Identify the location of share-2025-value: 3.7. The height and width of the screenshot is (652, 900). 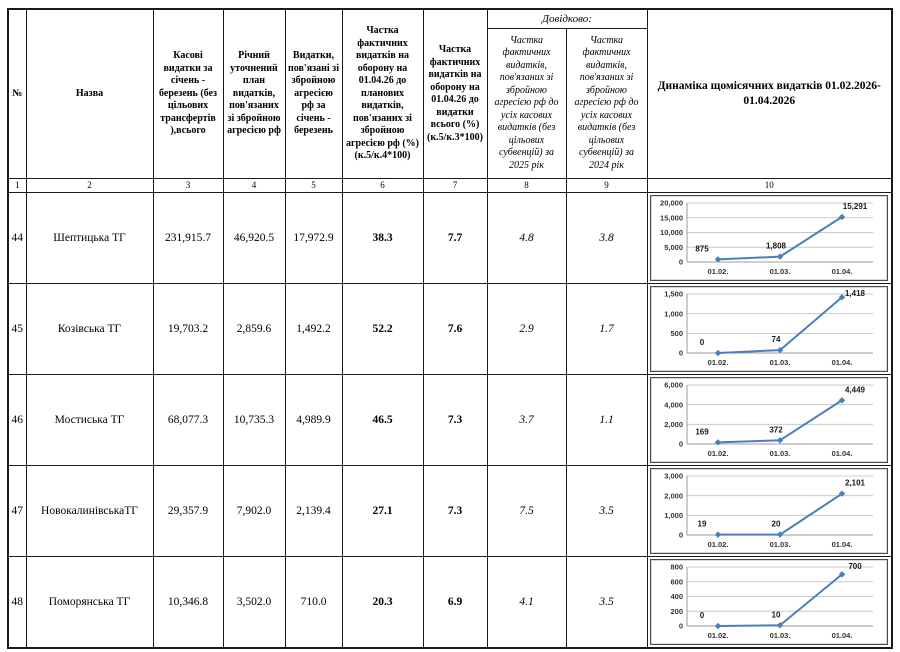
(526, 420).